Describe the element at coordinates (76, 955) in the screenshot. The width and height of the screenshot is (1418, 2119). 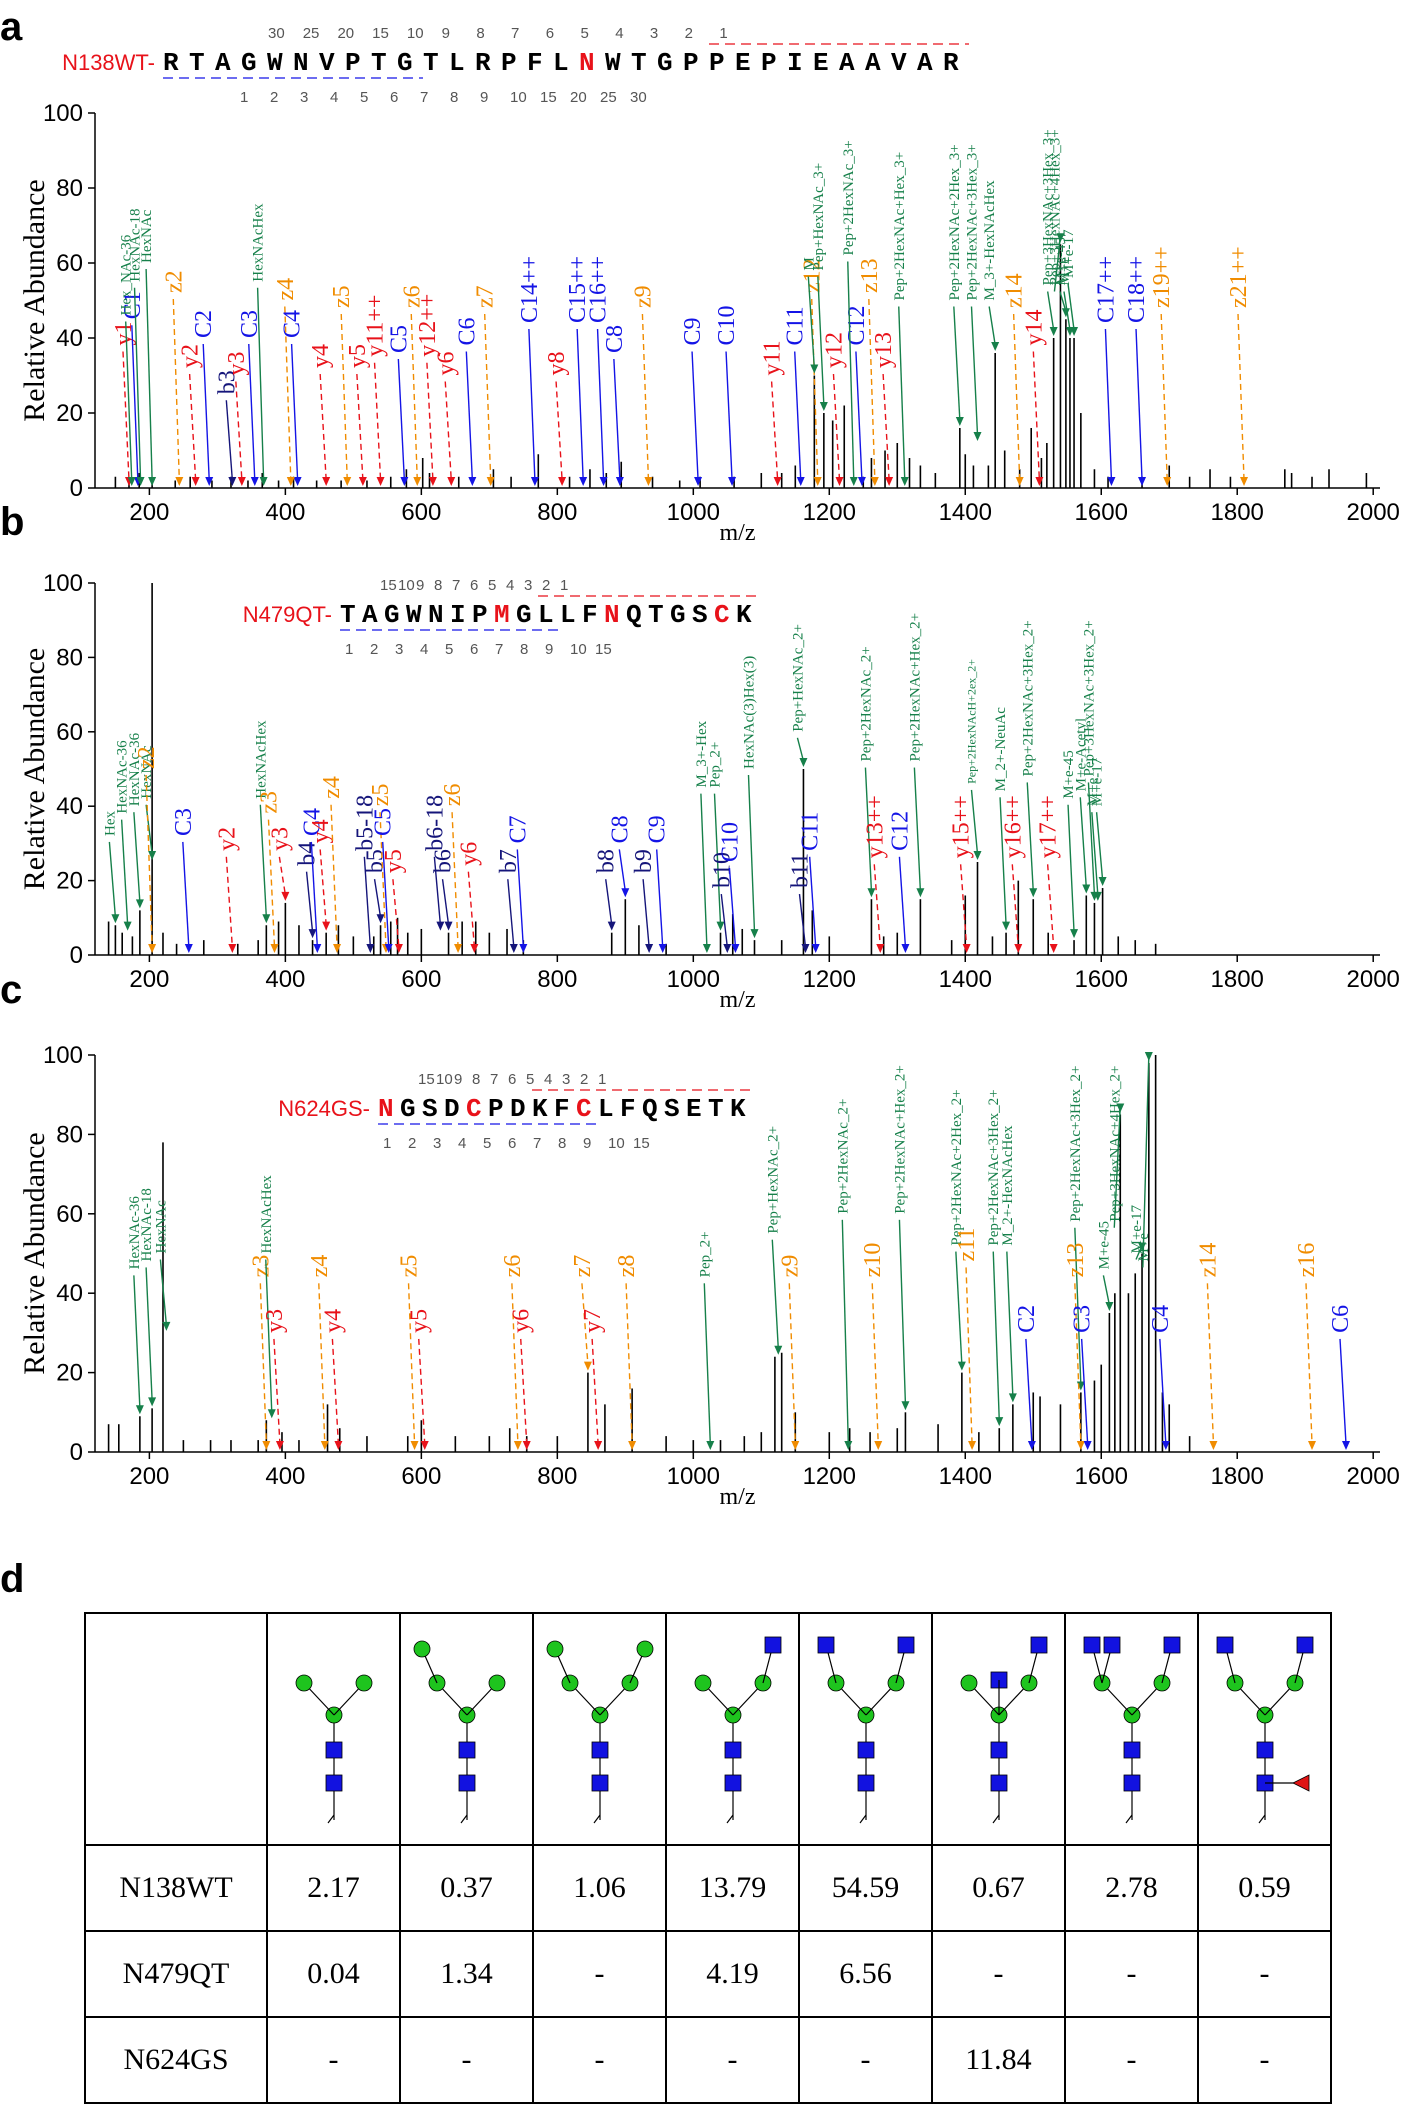
I see `y-tick-label: 0` at that location.